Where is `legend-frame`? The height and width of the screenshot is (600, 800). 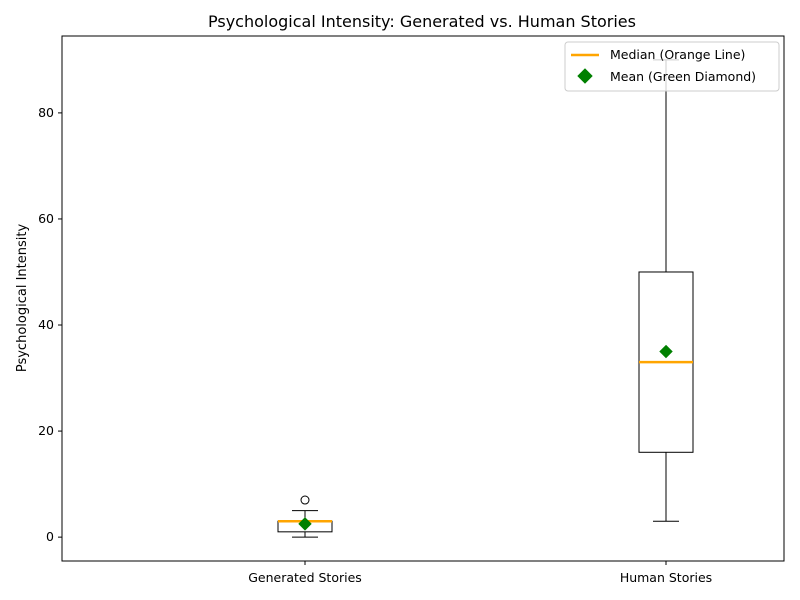
legend-frame is located at coordinates (672, 66).